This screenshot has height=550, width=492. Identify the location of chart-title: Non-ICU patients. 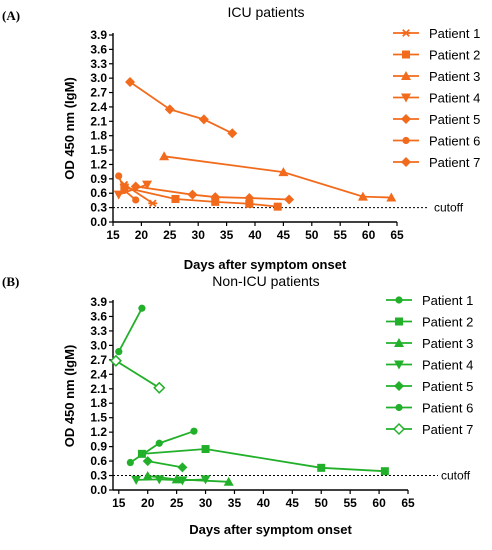
(265, 281).